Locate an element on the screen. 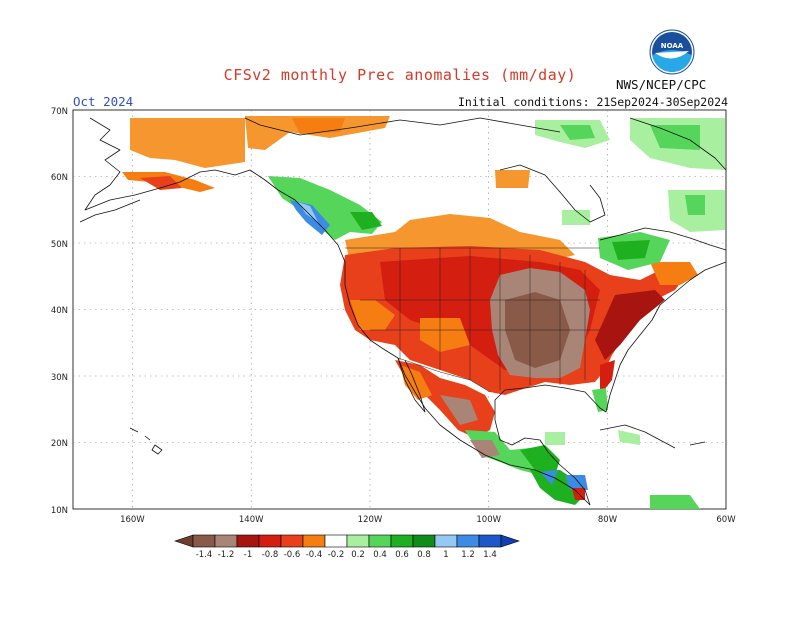 This screenshot has width=800, height=618. svg-text: NOAA is located at coordinates (672, 46).